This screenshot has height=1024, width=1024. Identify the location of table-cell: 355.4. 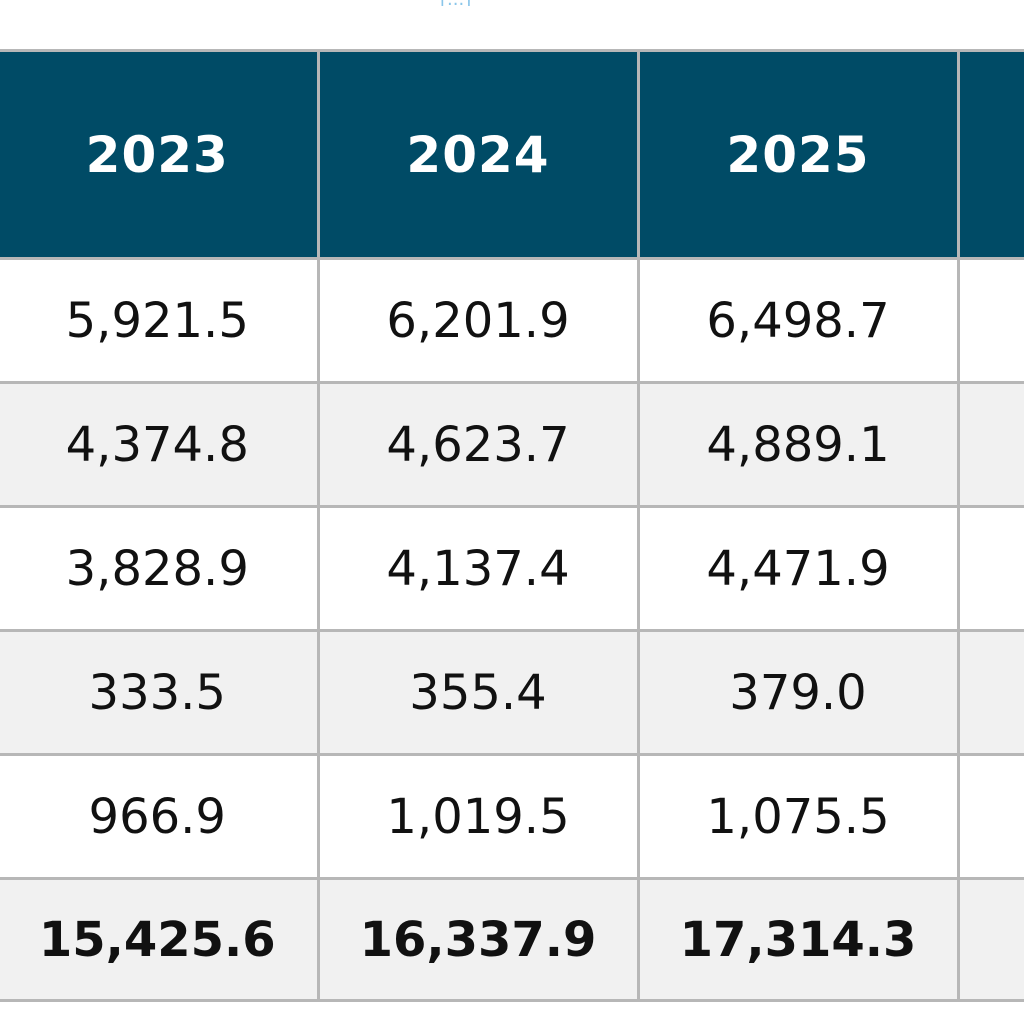
(479, 693).